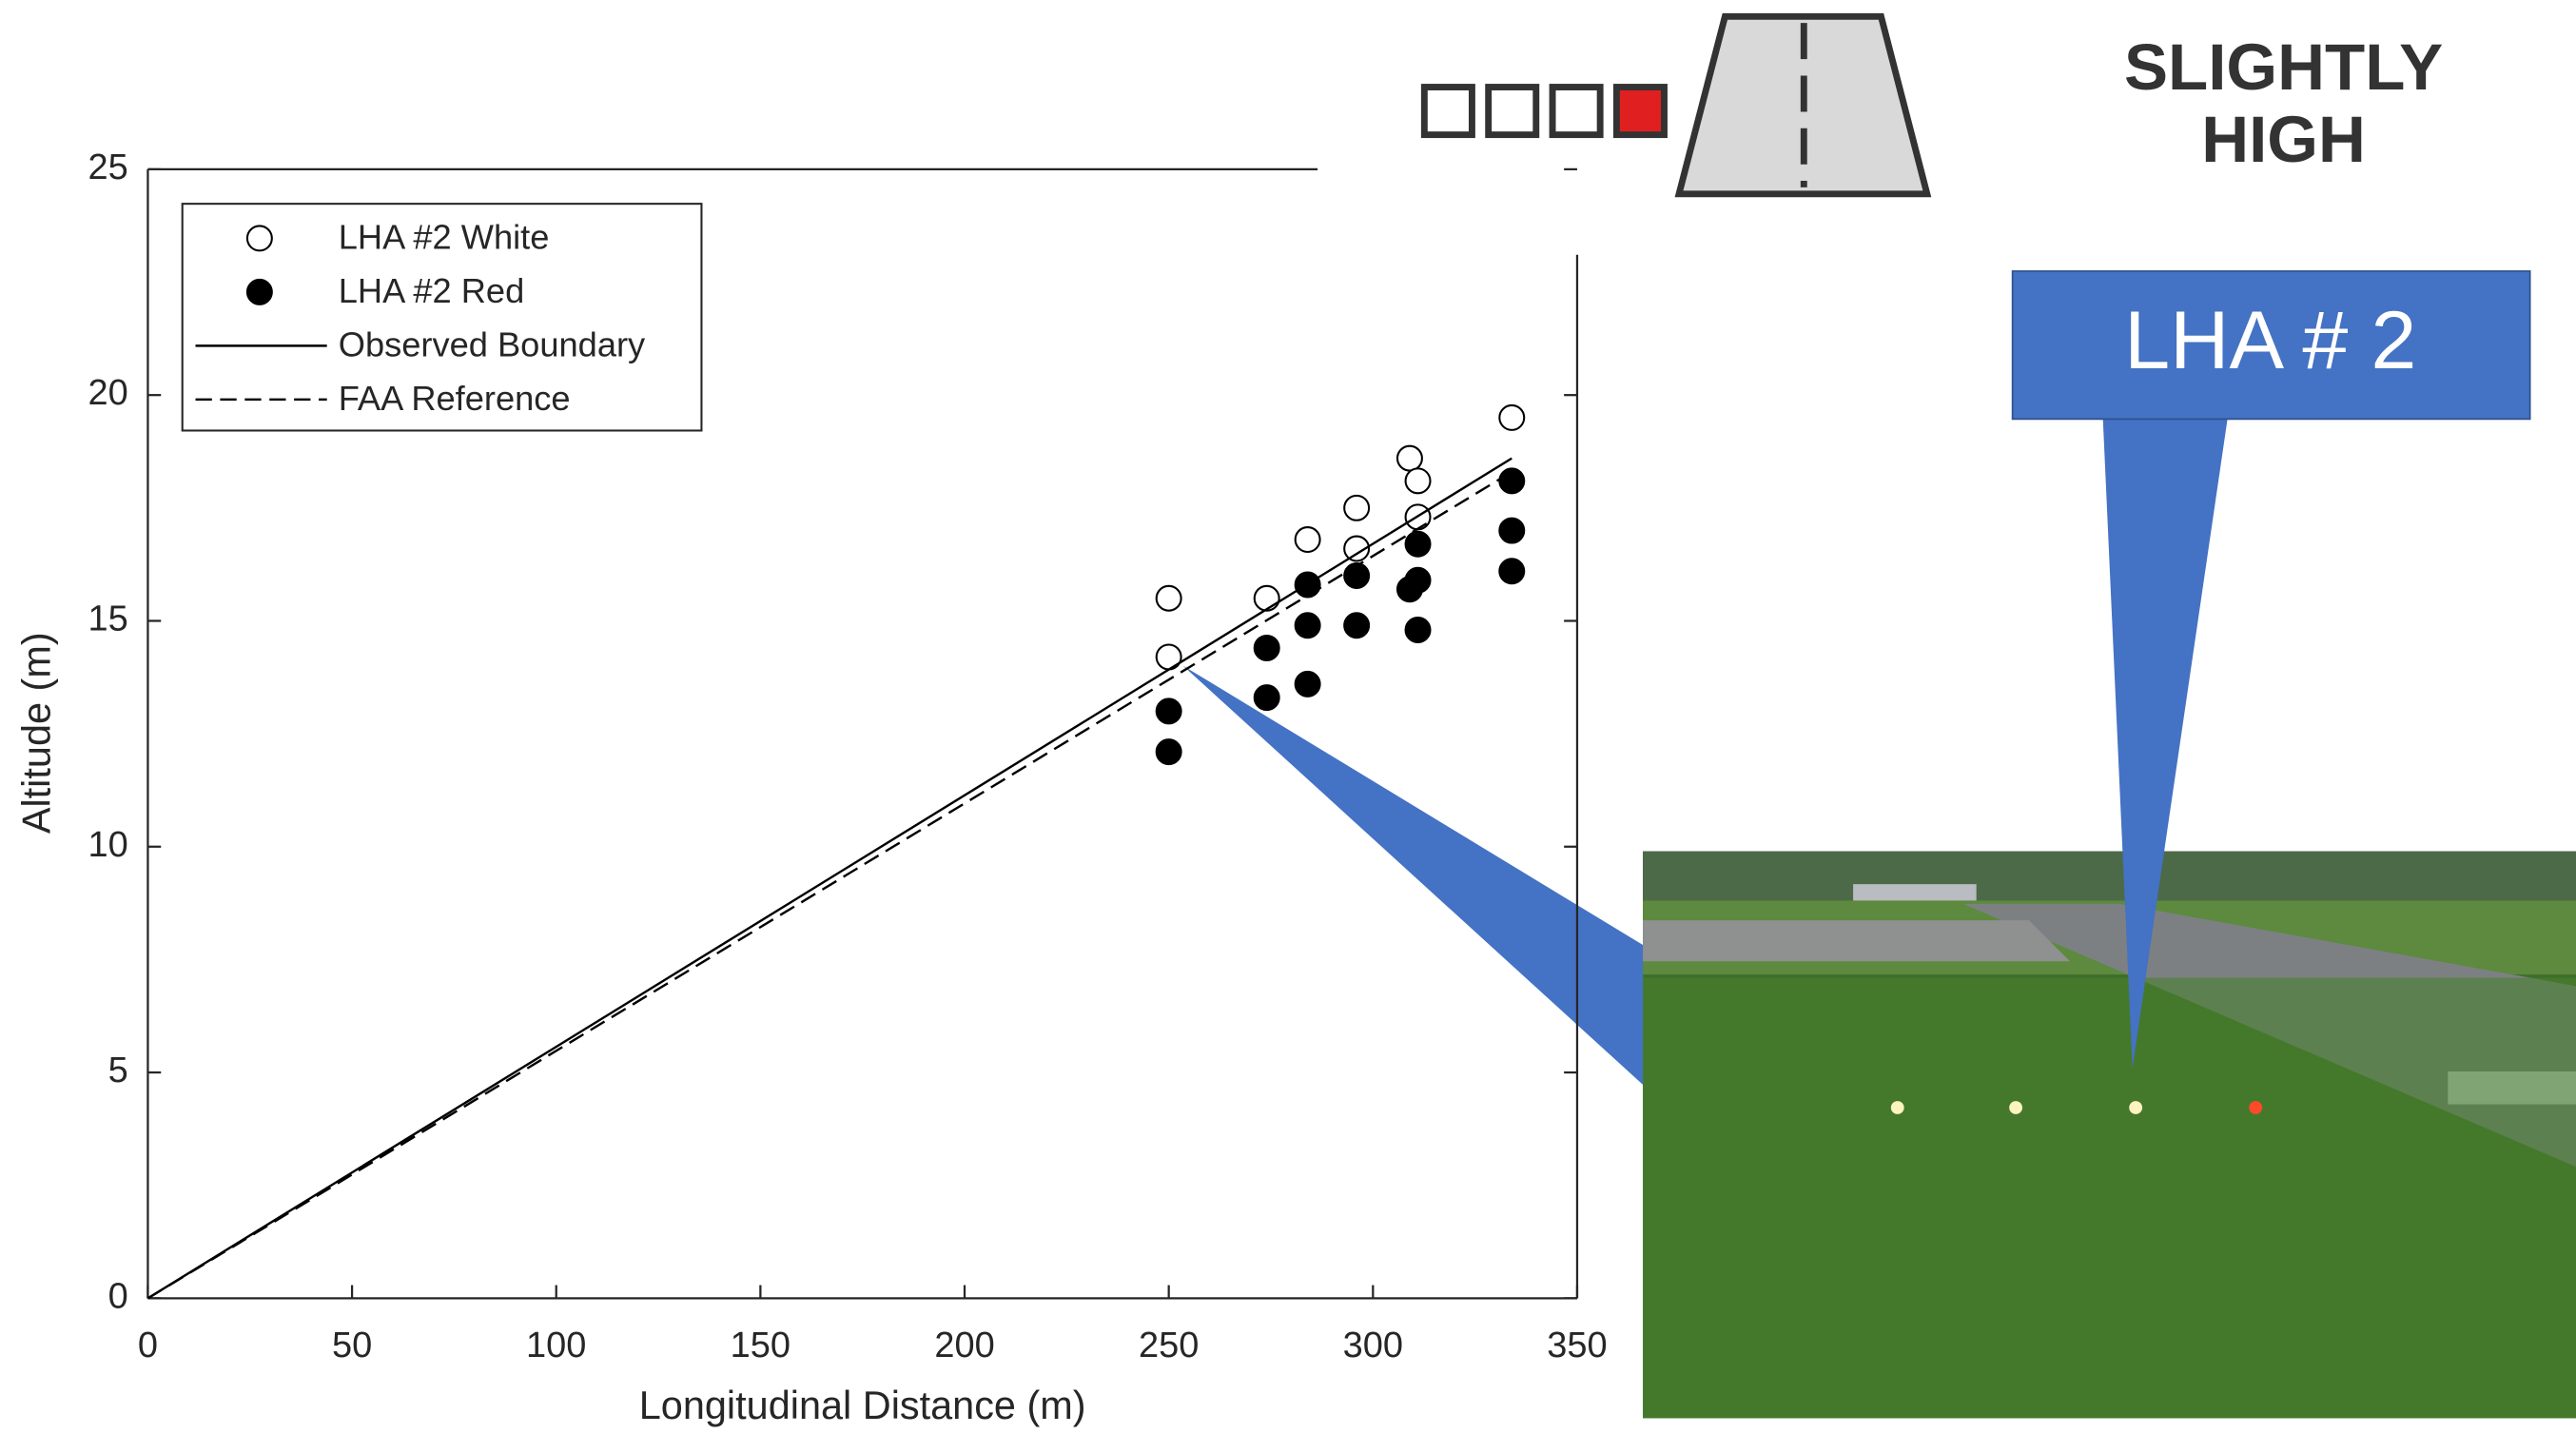 Image resolution: width=2576 pixels, height=1434 pixels. What do you see at coordinates (964, 1345) in the screenshot?
I see `x-tick-label: 200` at bounding box center [964, 1345].